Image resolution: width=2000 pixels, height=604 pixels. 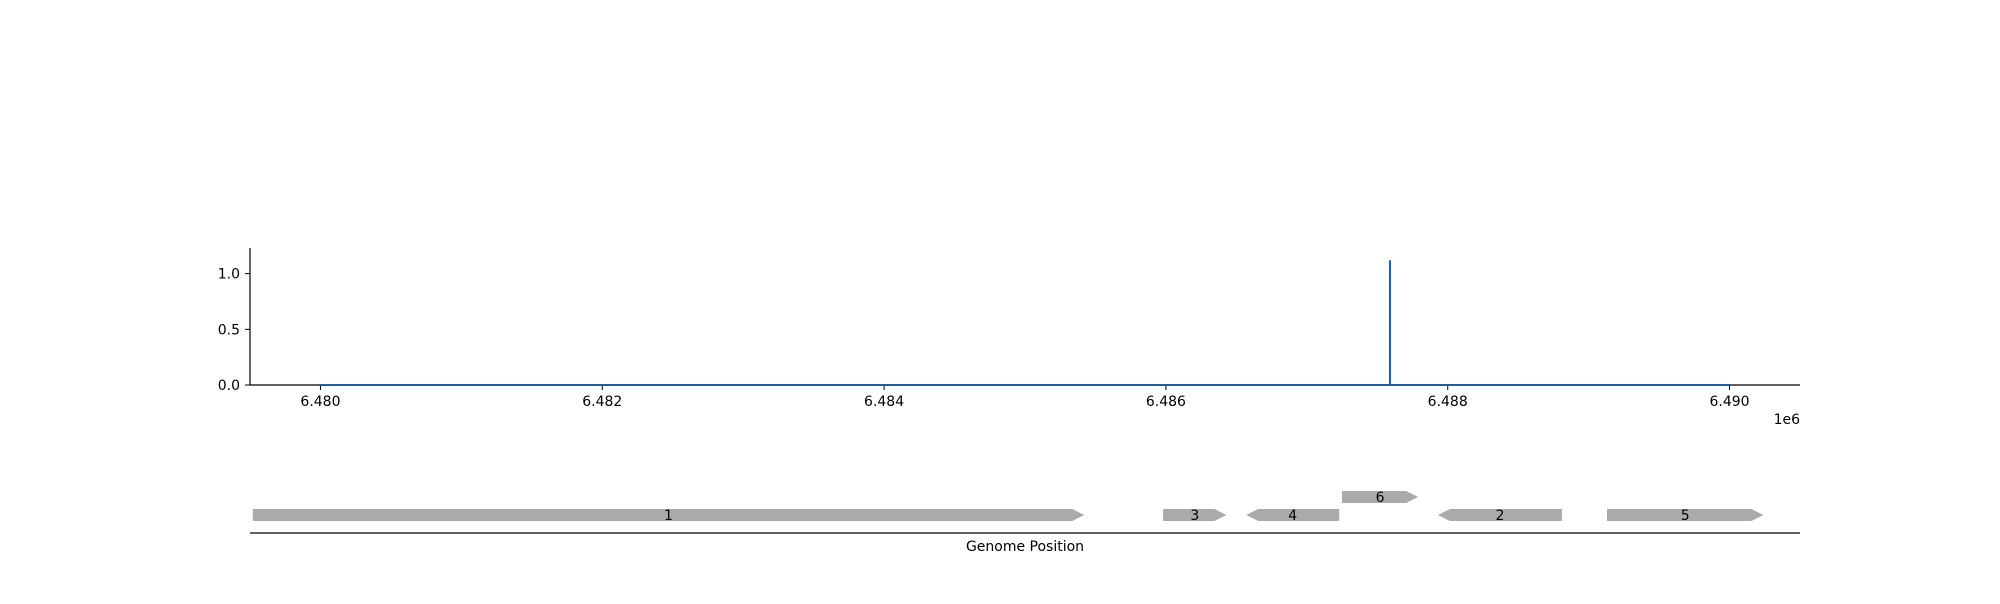 I want to click on coverage-series-line, so click(x=1025, y=323).